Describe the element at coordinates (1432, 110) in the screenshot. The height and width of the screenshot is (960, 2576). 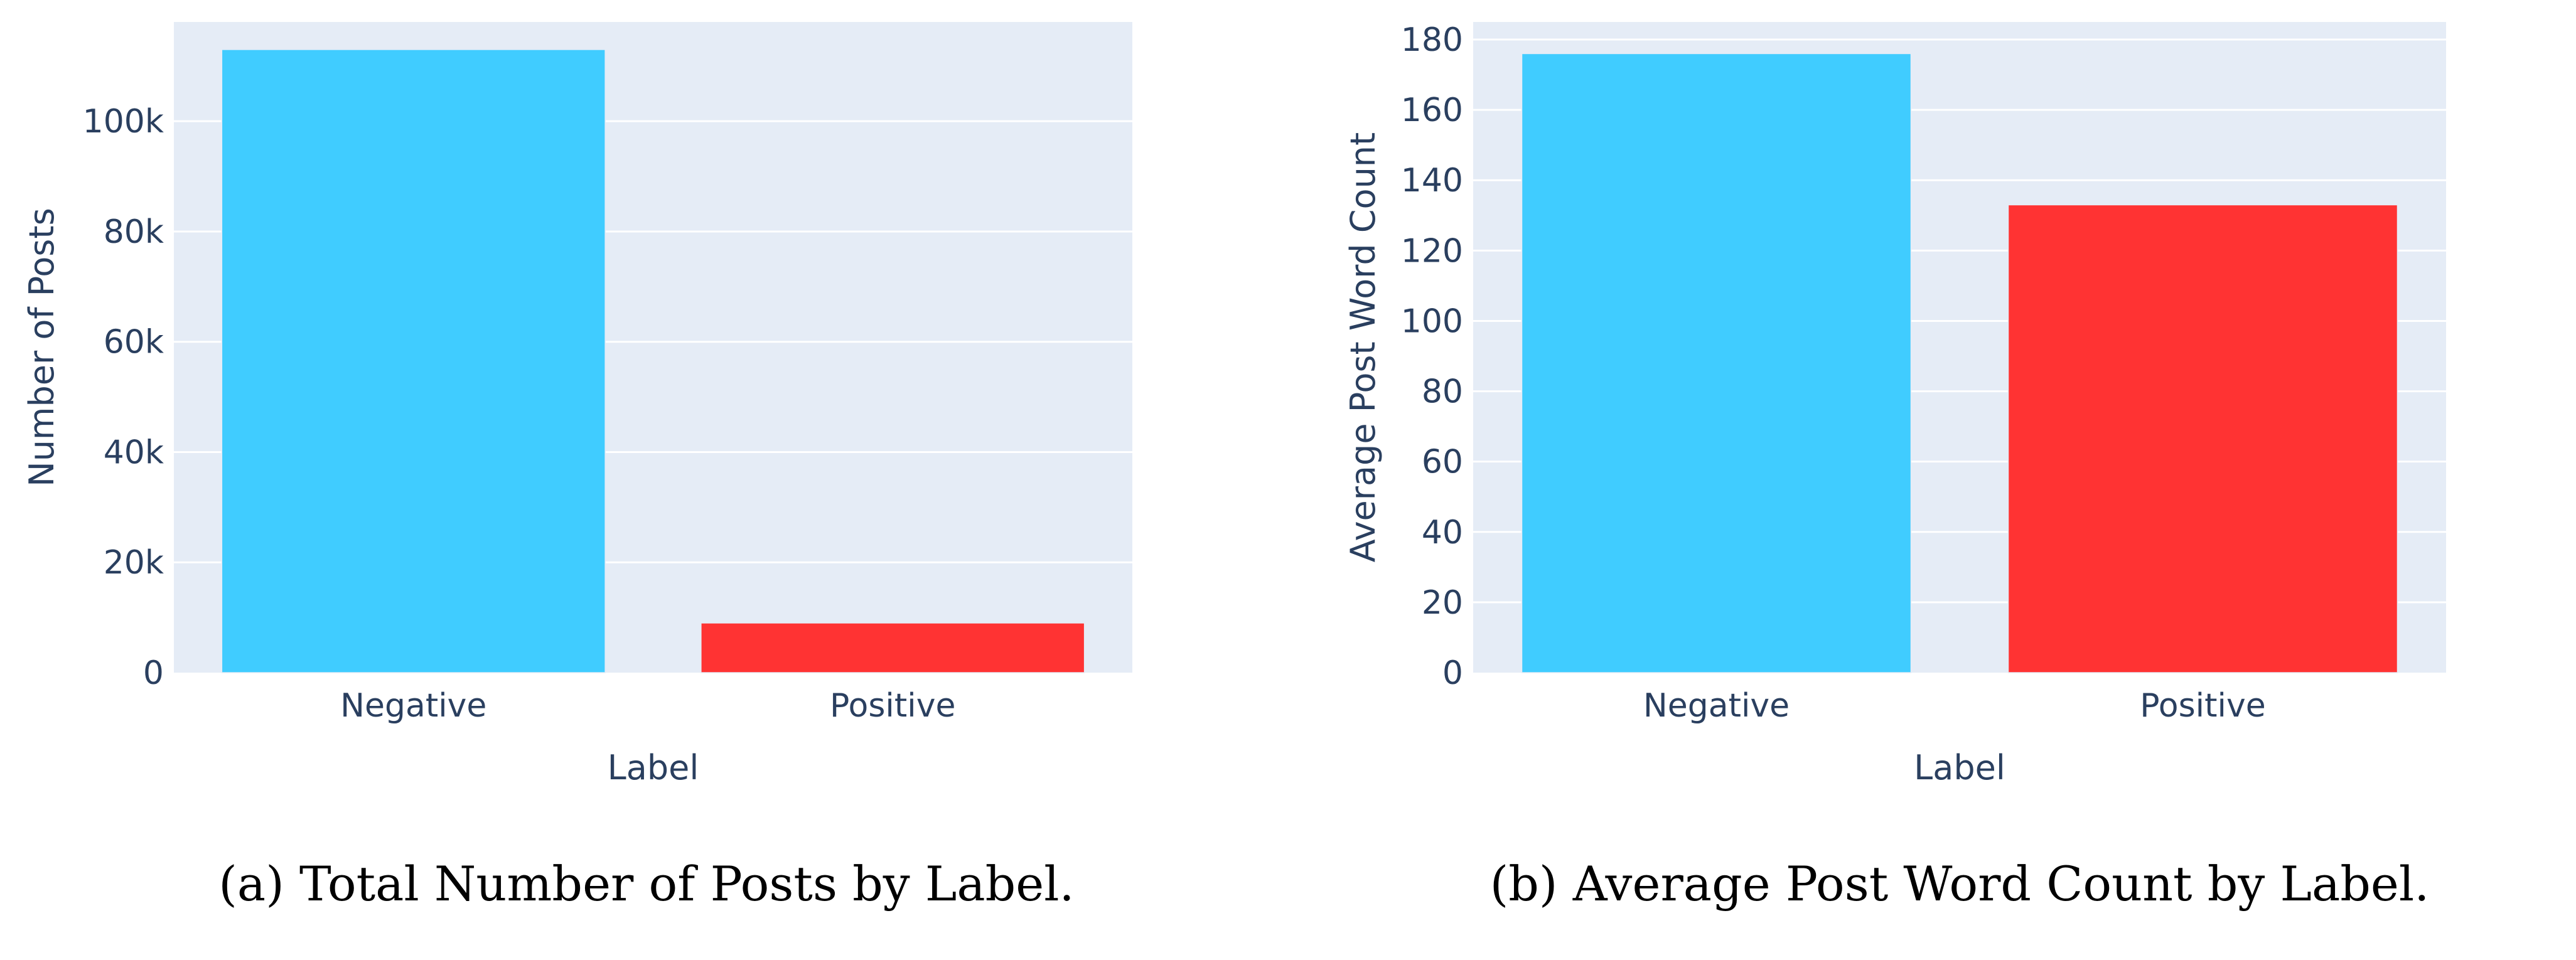
I see `y-tick-label: 160` at that location.